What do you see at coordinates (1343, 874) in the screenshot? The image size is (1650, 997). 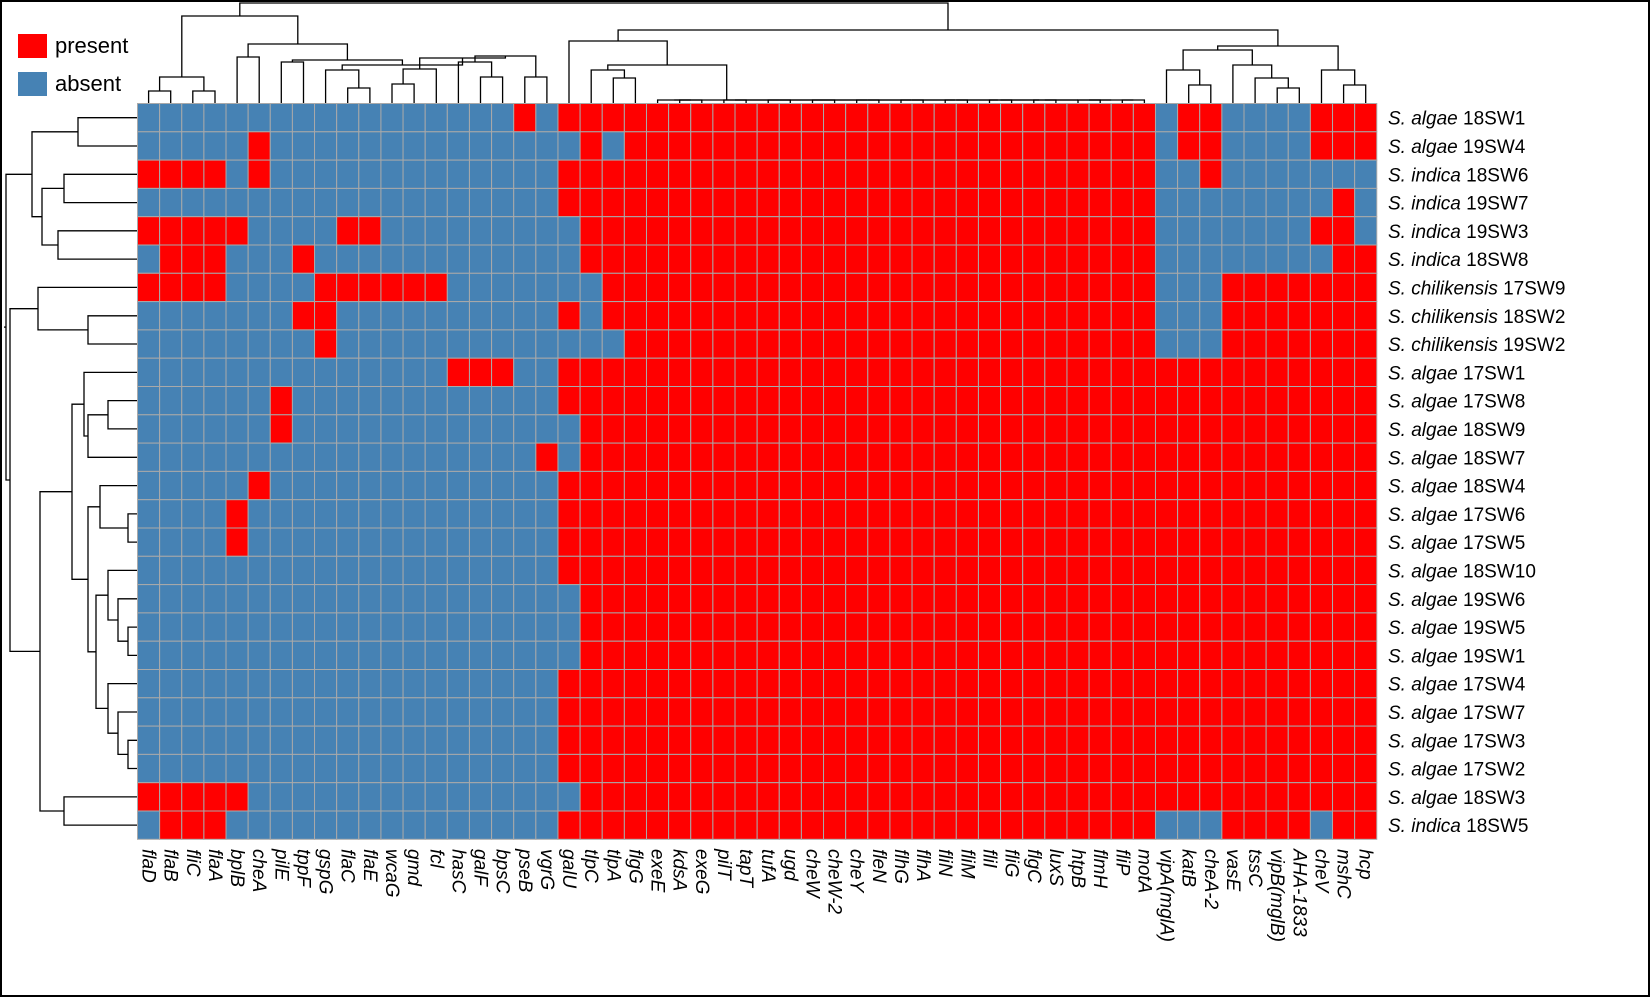 I see `column-label: mshC` at bounding box center [1343, 874].